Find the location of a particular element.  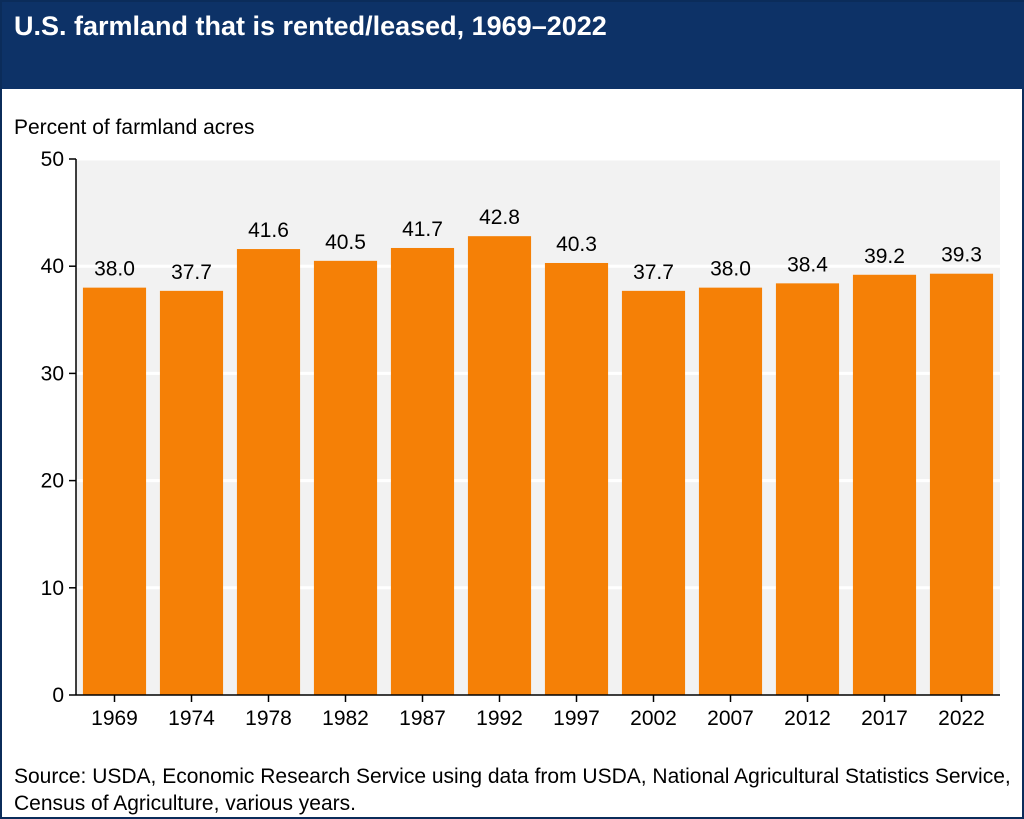

x-tick-label-2007: 2007 is located at coordinates (730, 718).